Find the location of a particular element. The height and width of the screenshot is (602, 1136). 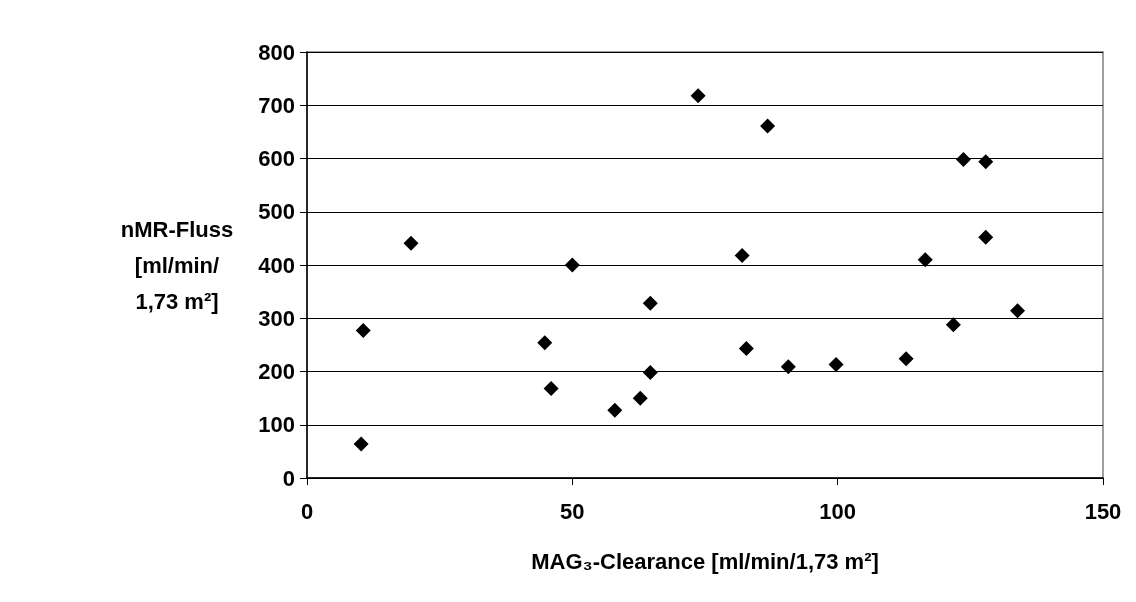

x-tick-label: 0 is located at coordinates (307, 511).